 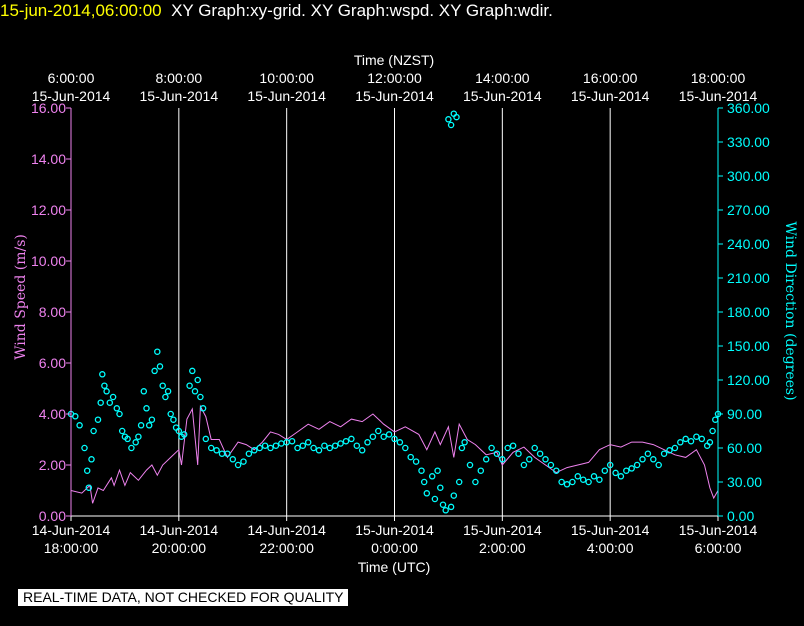 I want to click on right-tick-label: 300.00, so click(x=748, y=176).